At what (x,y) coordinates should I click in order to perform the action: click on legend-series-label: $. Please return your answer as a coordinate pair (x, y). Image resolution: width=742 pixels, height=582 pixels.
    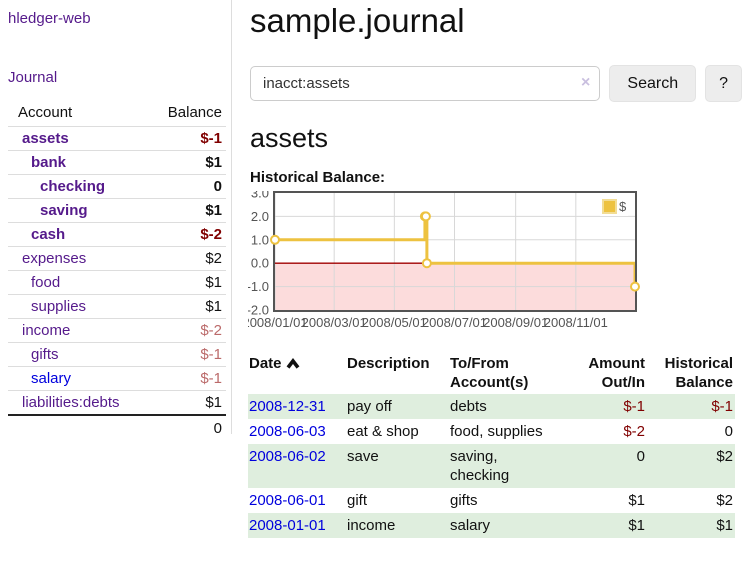
    Looking at the image, I should click on (623, 206).